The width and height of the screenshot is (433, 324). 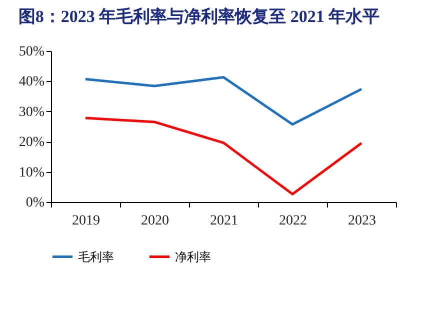 I want to click on y-tick-label: 40%, so click(x=31, y=82).